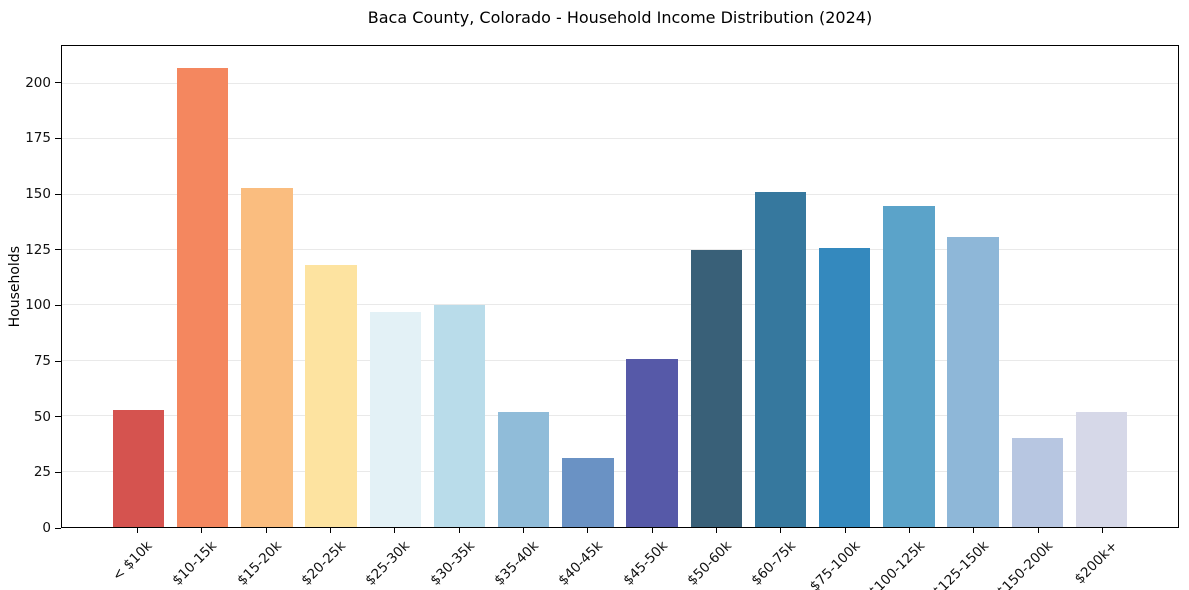 This screenshot has height=590, width=1189. What do you see at coordinates (835, 564) in the screenshot?
I see `x-tick-label: $75-100k` at bounding box center [835, 564].